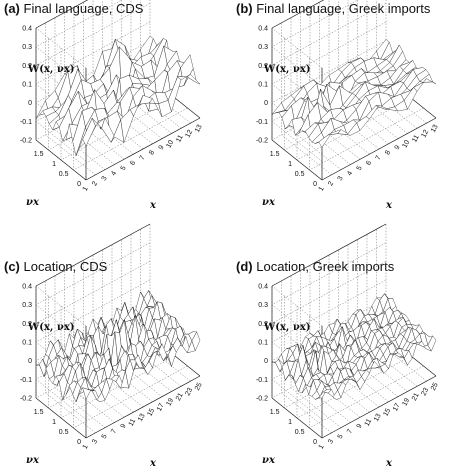 This screenshot has height=470, width=474. I want to click on panel-title-text-a: Final language, CDS, so click(84, 8).